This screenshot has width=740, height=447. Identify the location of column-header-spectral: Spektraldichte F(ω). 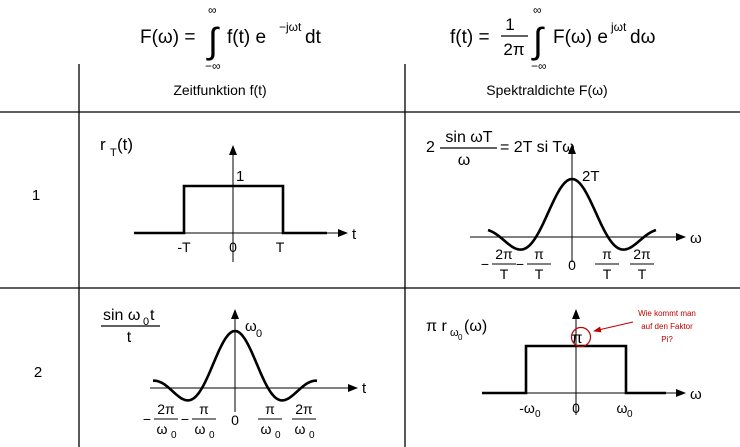
(546, 90).